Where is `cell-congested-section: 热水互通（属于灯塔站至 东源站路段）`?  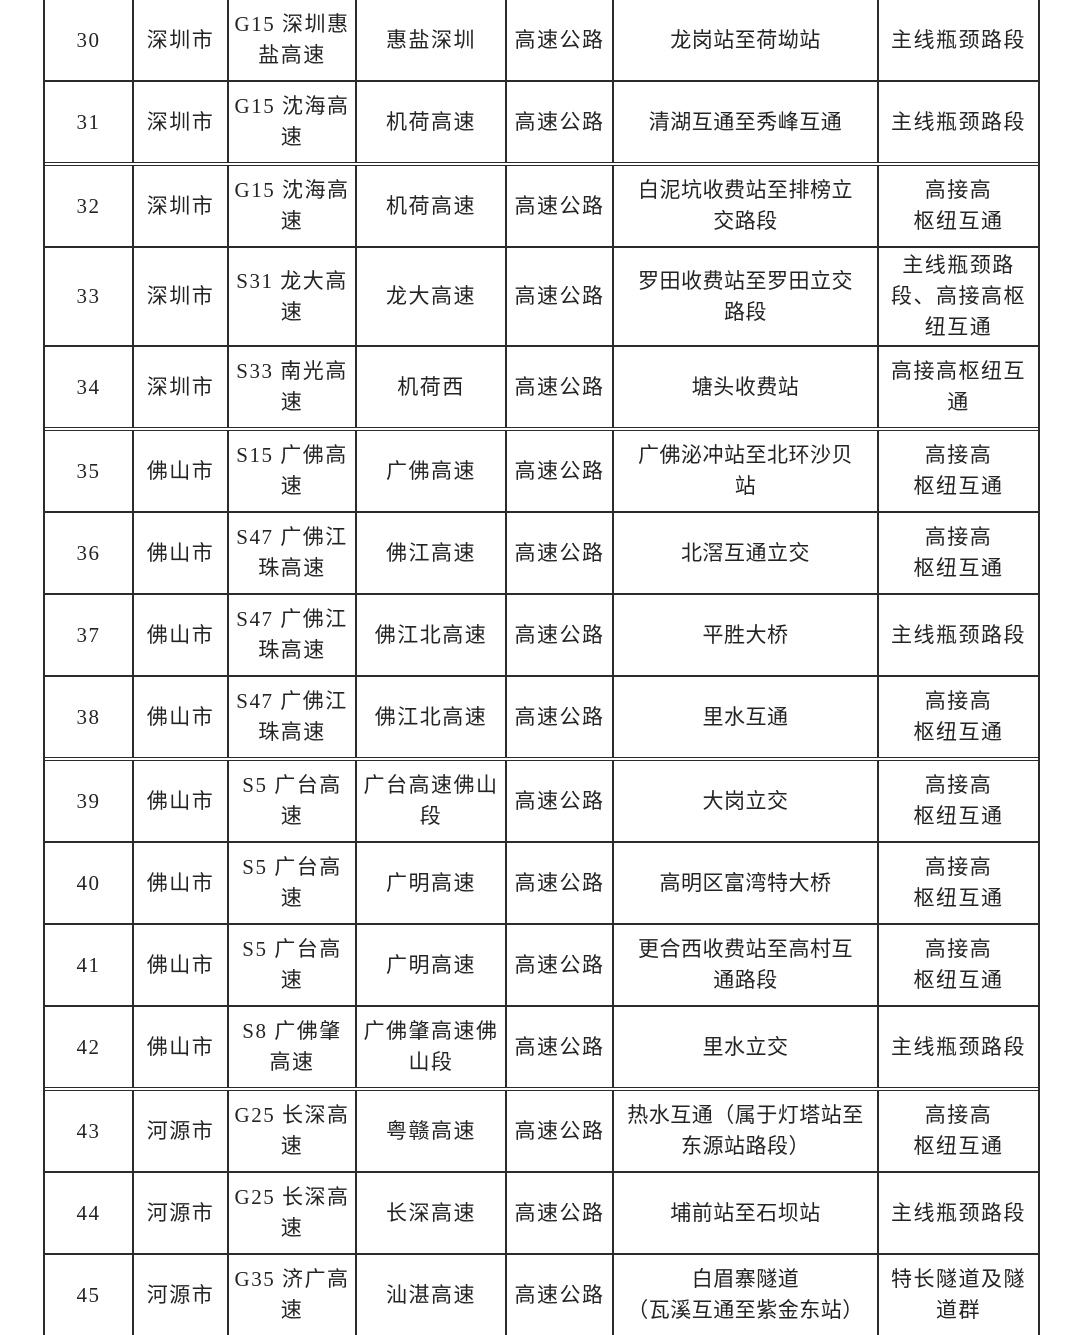
cell-congested-section: 热水互通（属于灯塔站至 东源站路段） is located at coordinates (744, 1131).